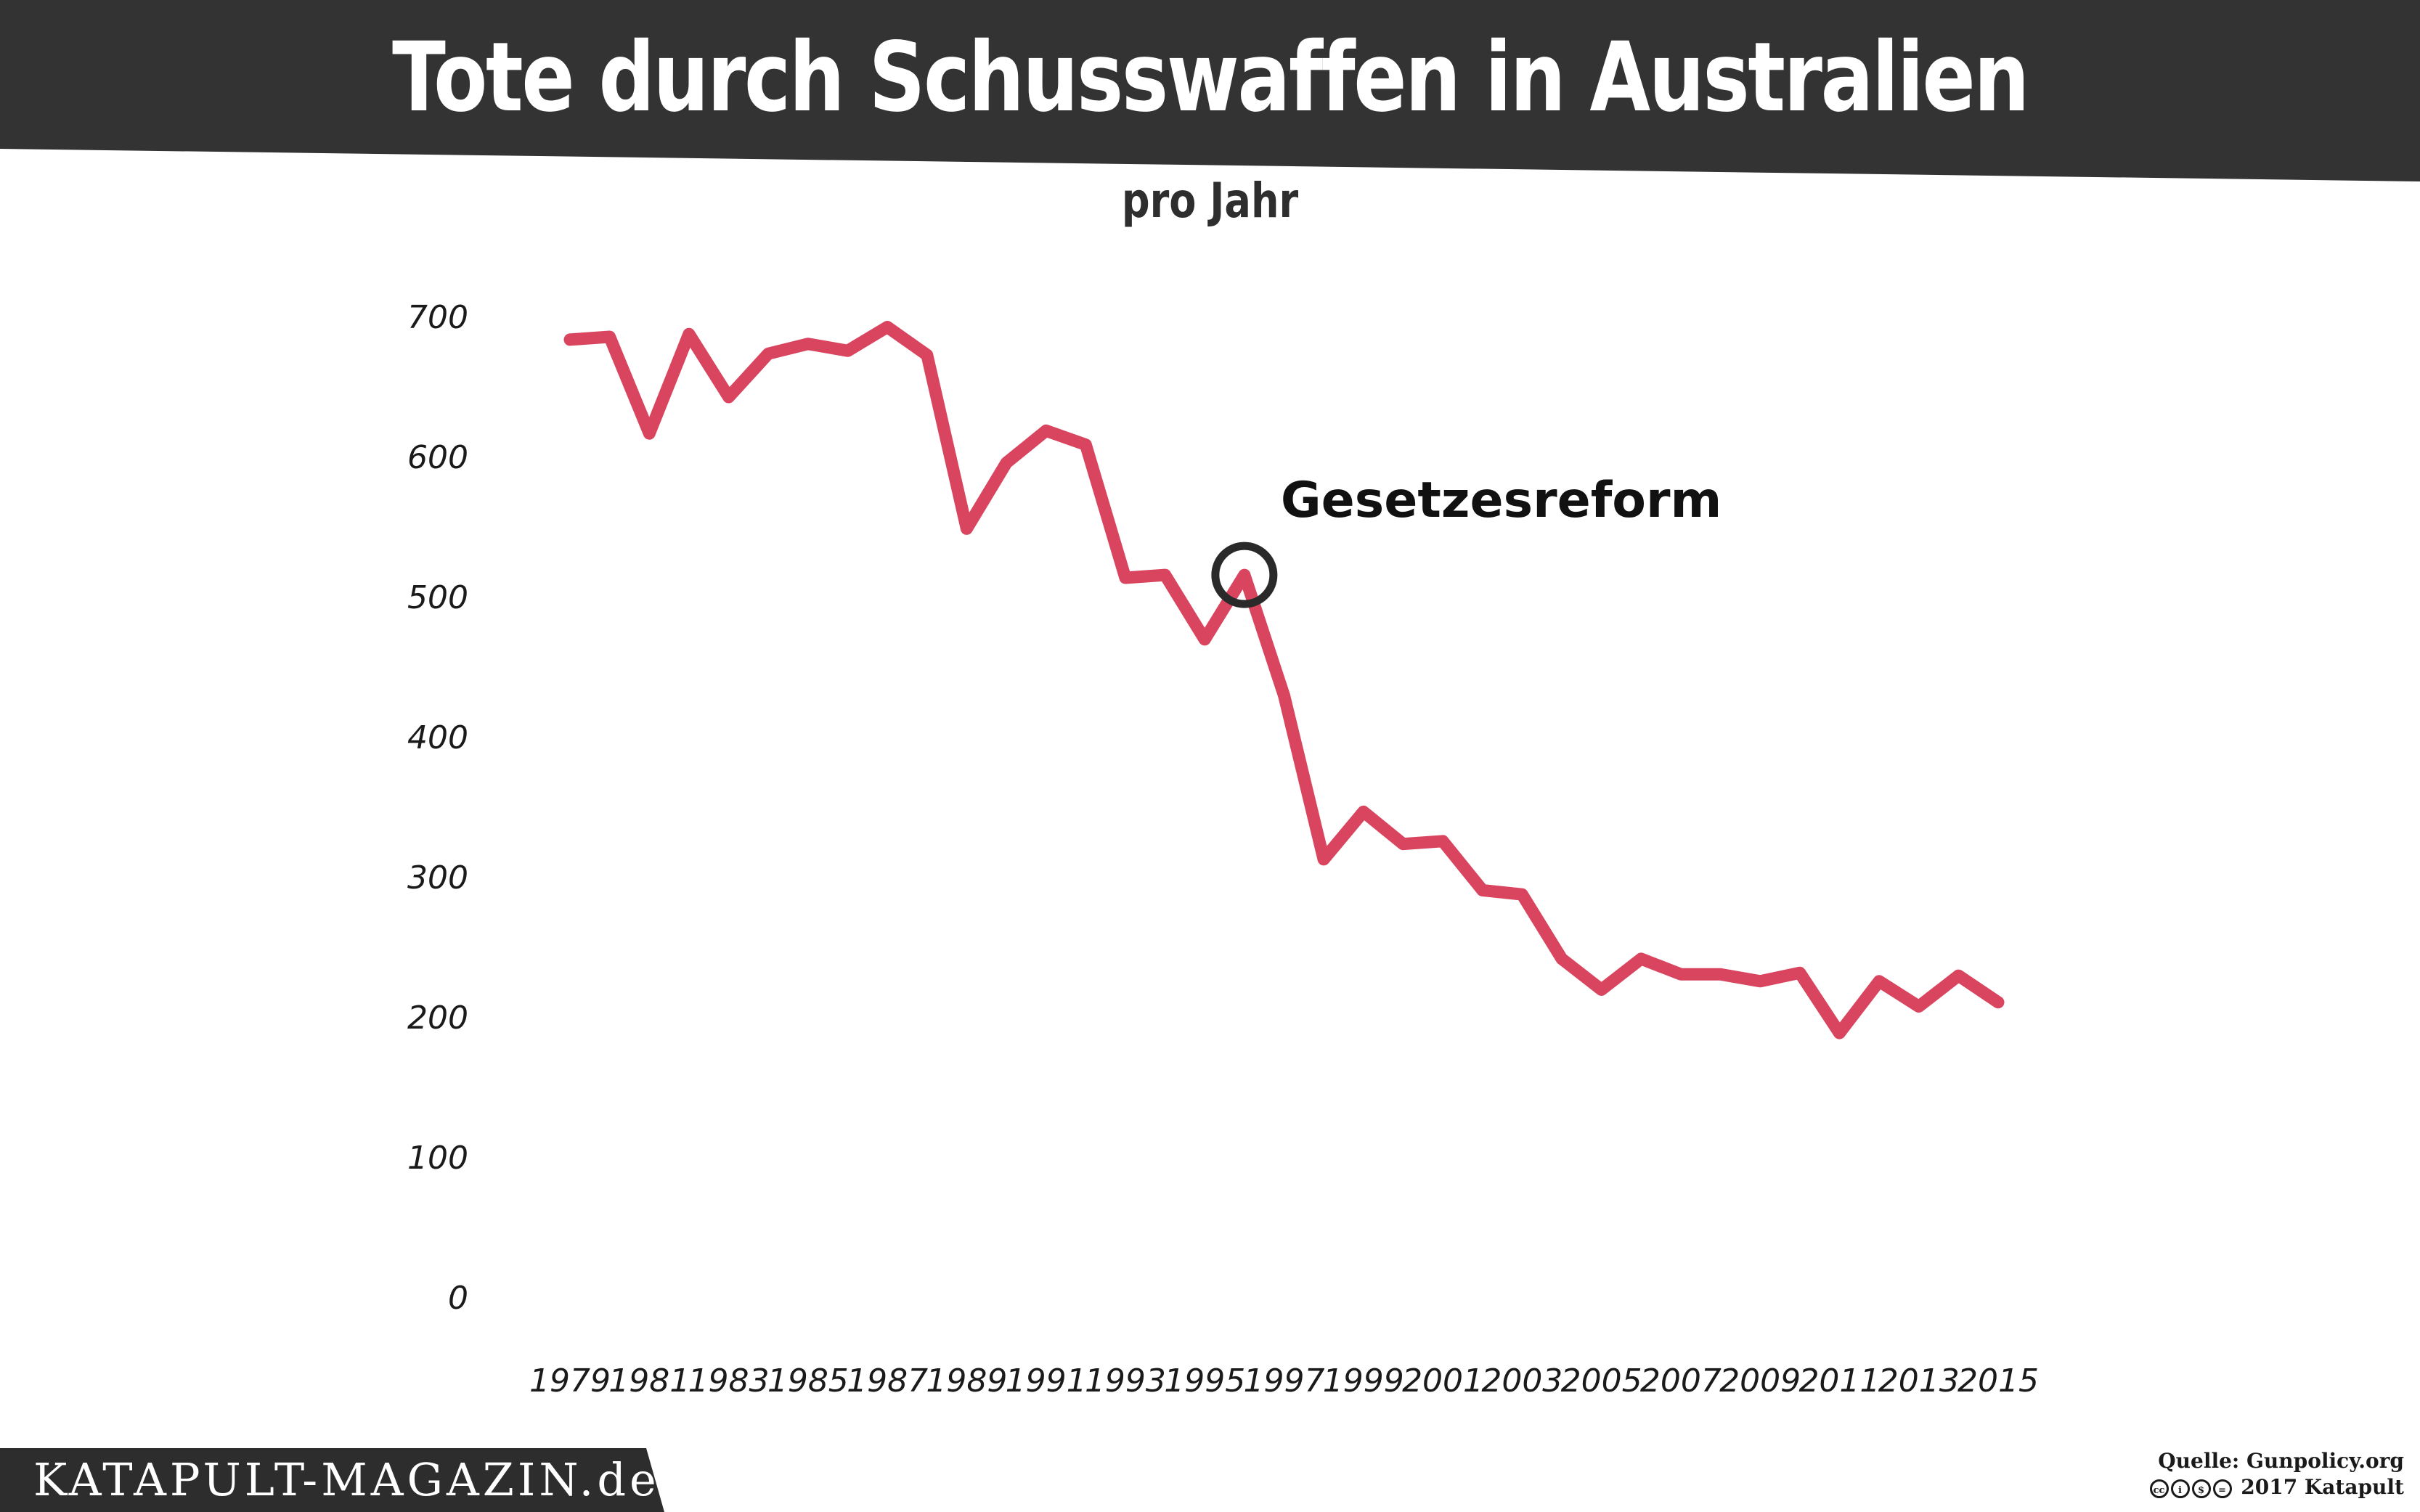  Describe the element at coordinates (570, 1380) in the screenshot. I see `x-tick-label: 1979` at that location.